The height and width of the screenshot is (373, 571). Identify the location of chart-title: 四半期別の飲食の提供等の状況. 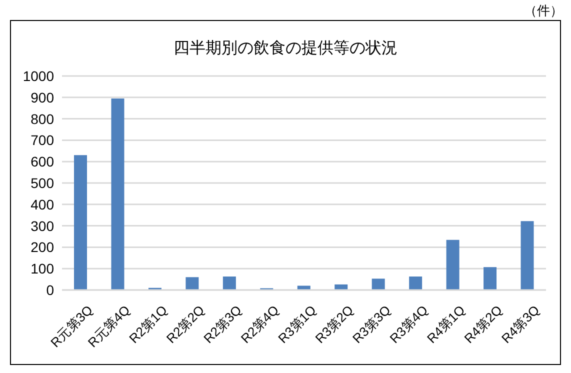
(285, 48).